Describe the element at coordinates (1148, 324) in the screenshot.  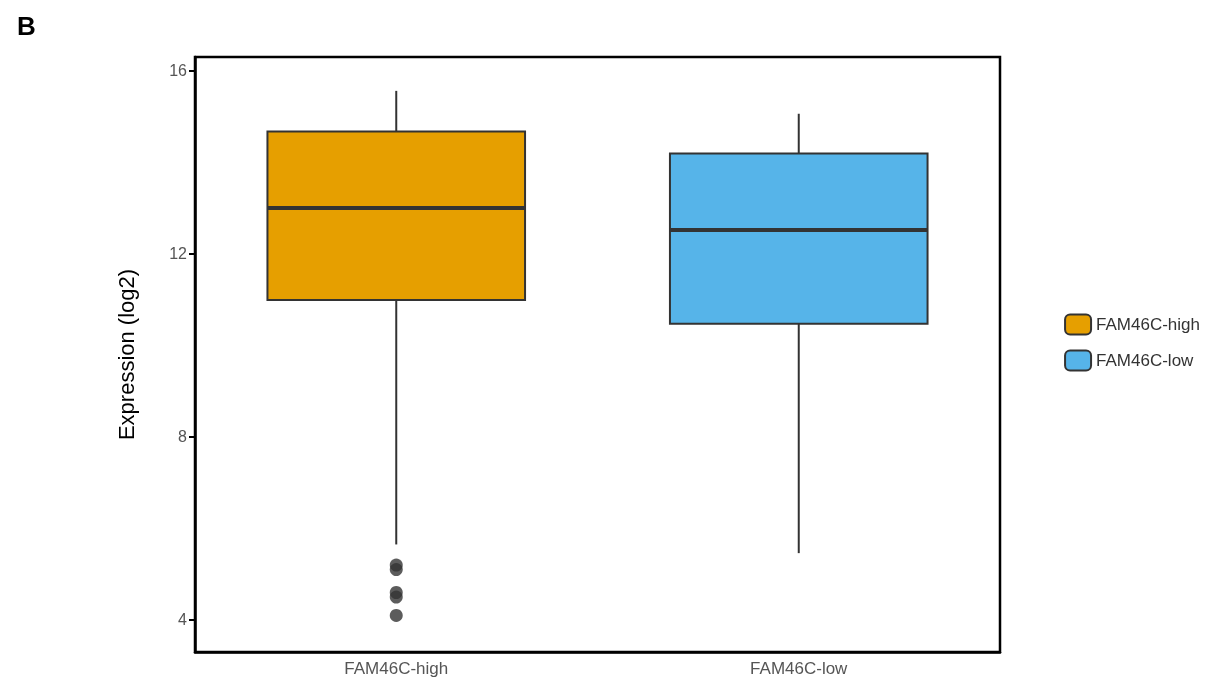
I see `legend-label: FAM46C-high` at that location.